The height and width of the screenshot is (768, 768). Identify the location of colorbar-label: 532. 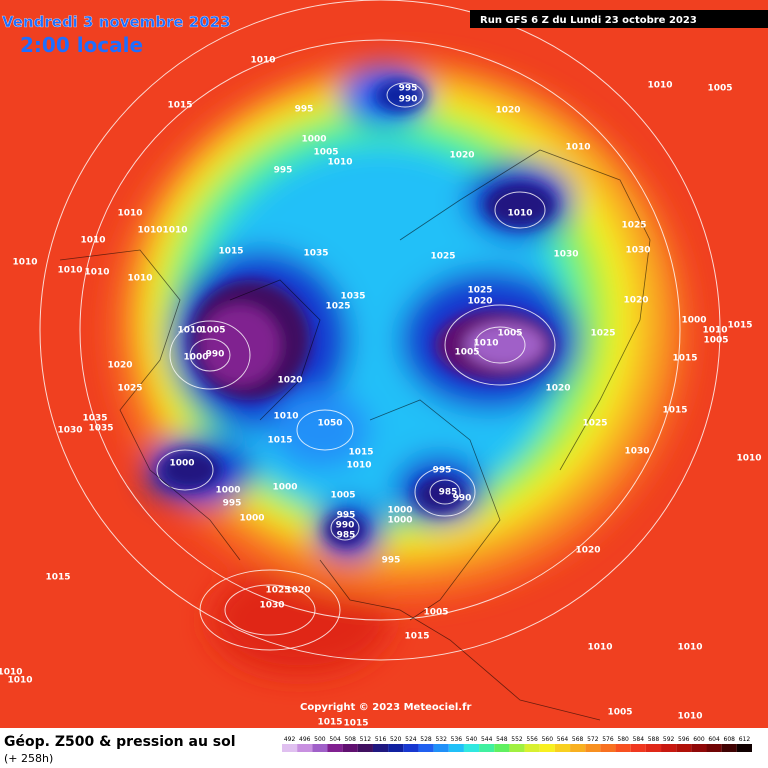
(441, 739).